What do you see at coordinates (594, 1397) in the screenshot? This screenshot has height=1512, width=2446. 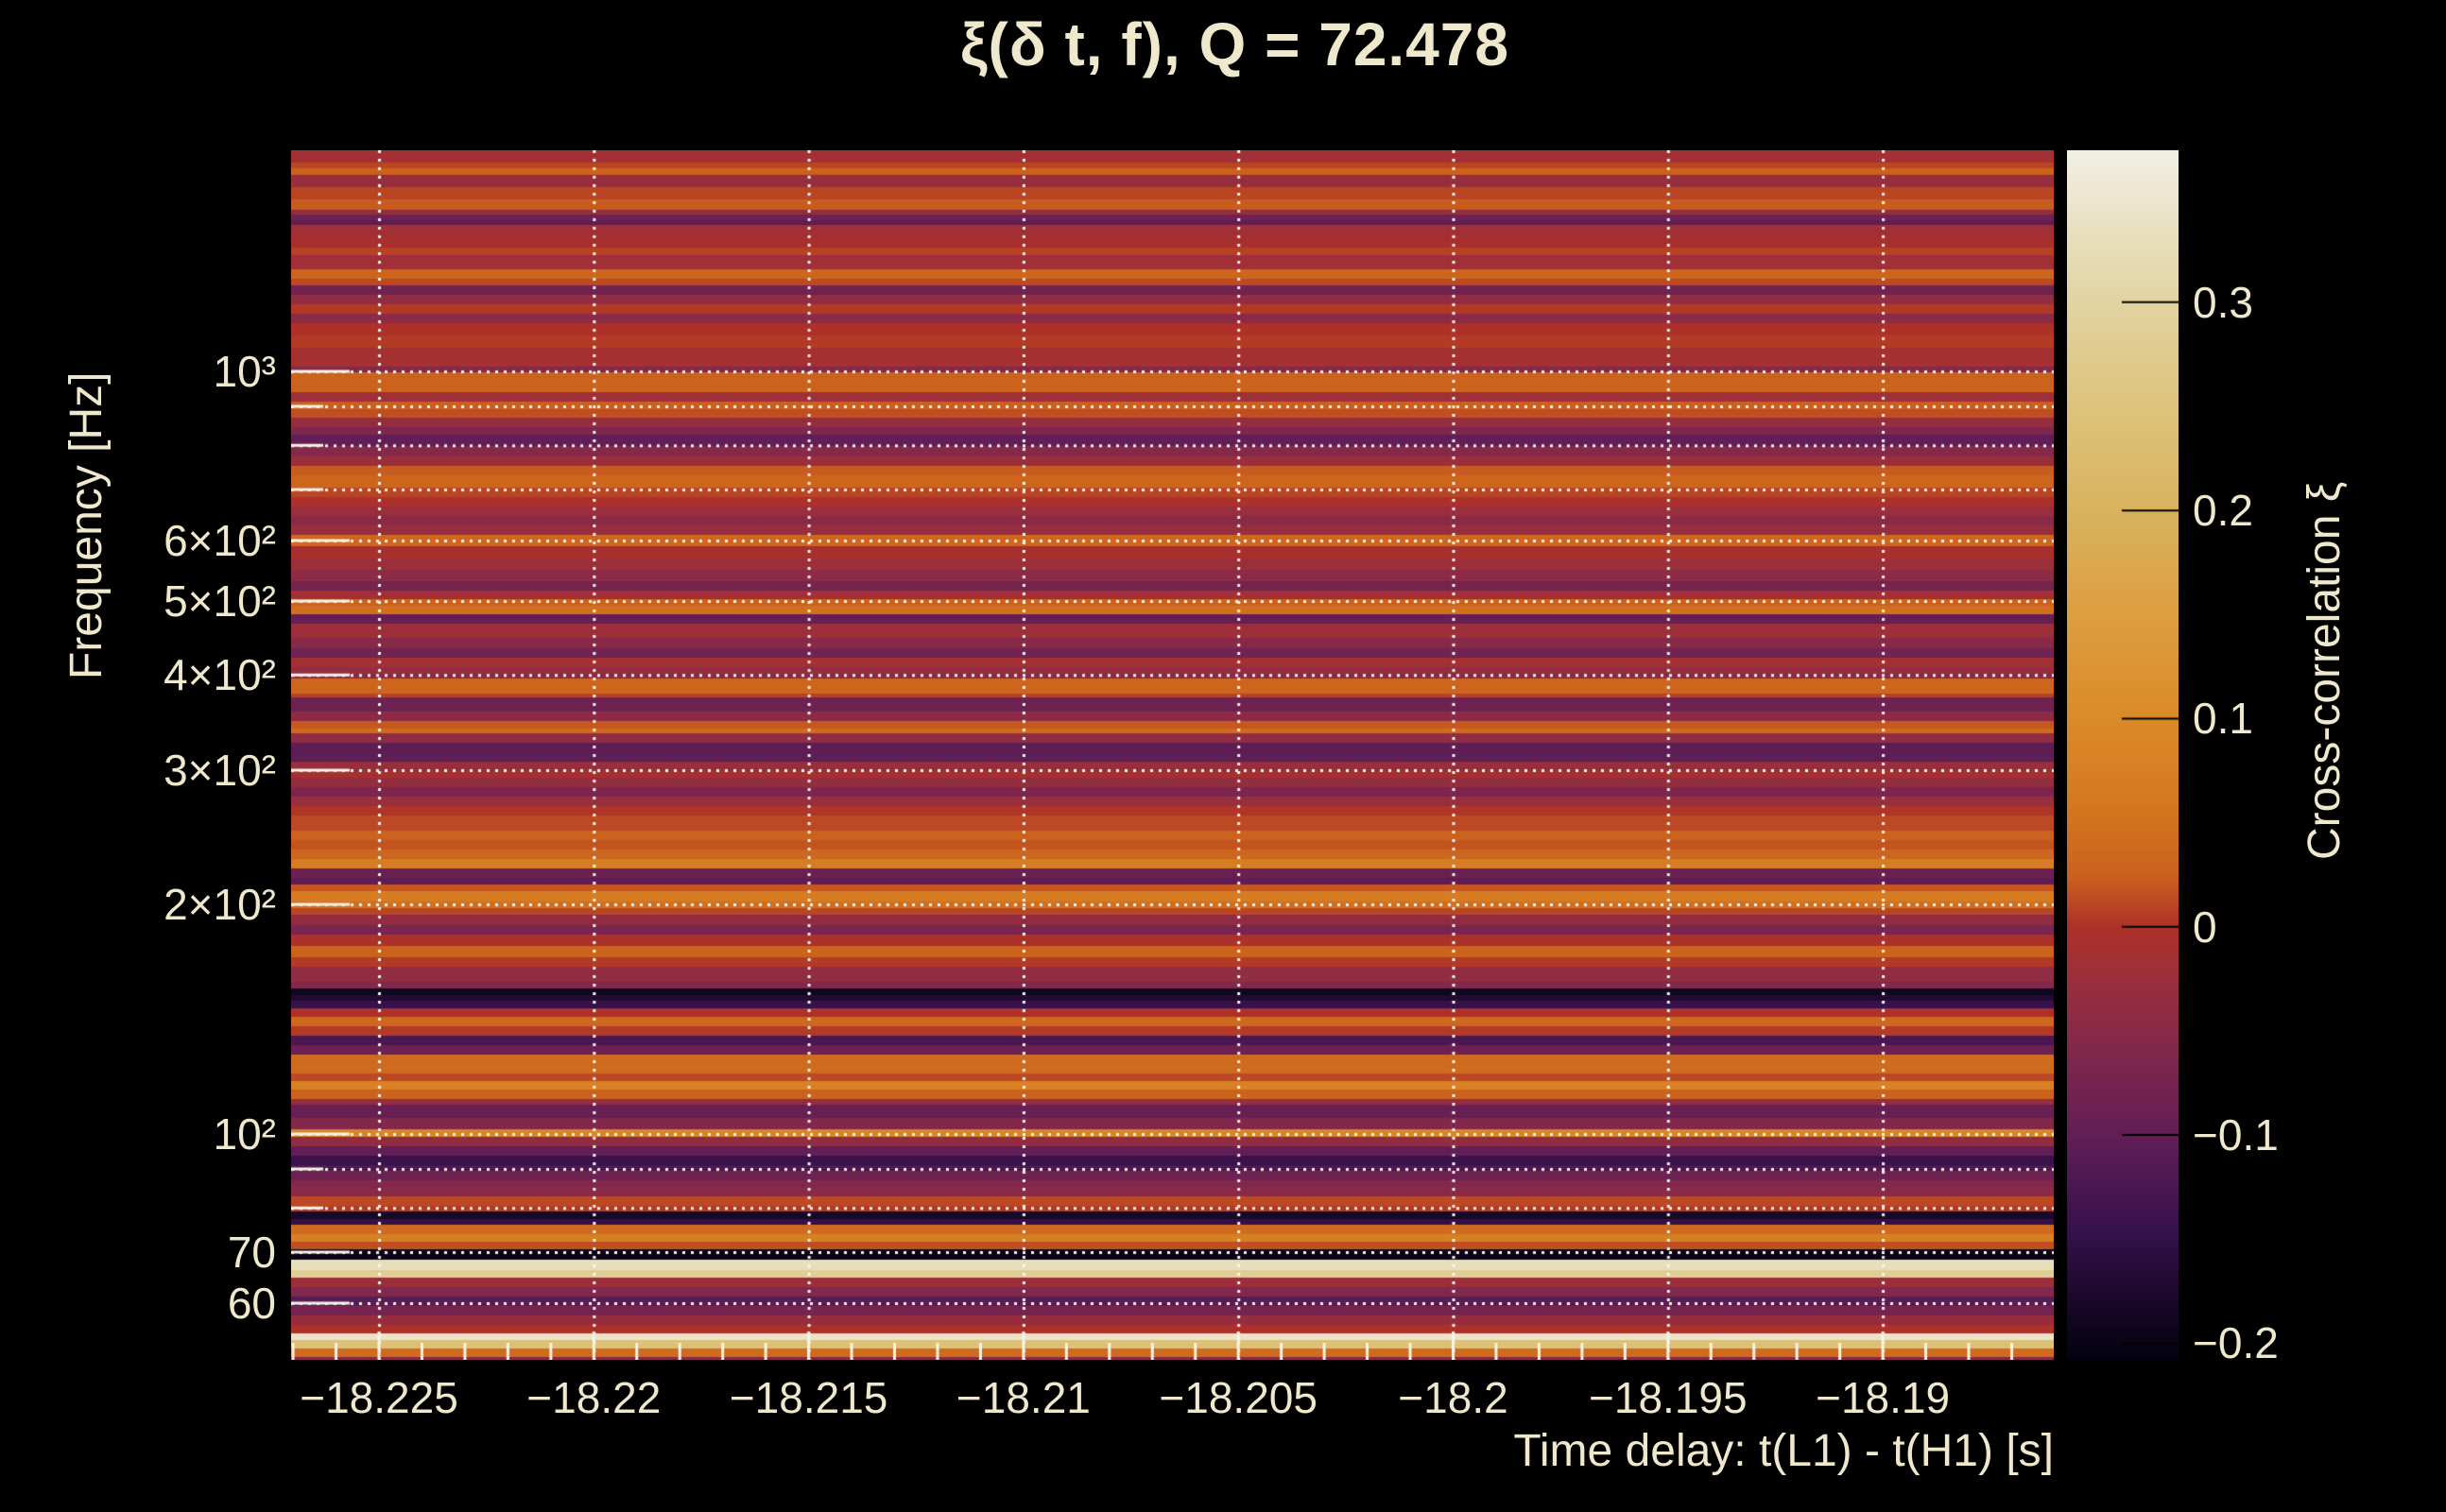 I see `x-tick-label-−18.22: −18.22` at bounding box center [594, 1397].